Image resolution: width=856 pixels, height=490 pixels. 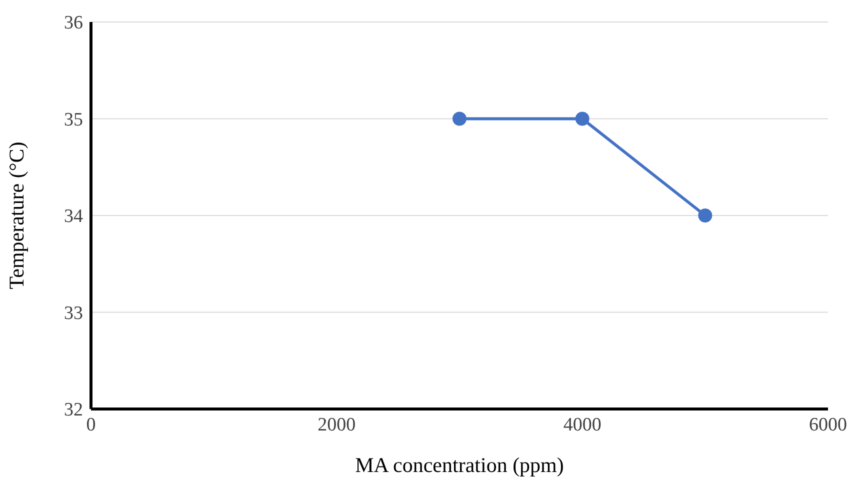 I want to click on y-tick-label: 36, so click(x=73, y=23).